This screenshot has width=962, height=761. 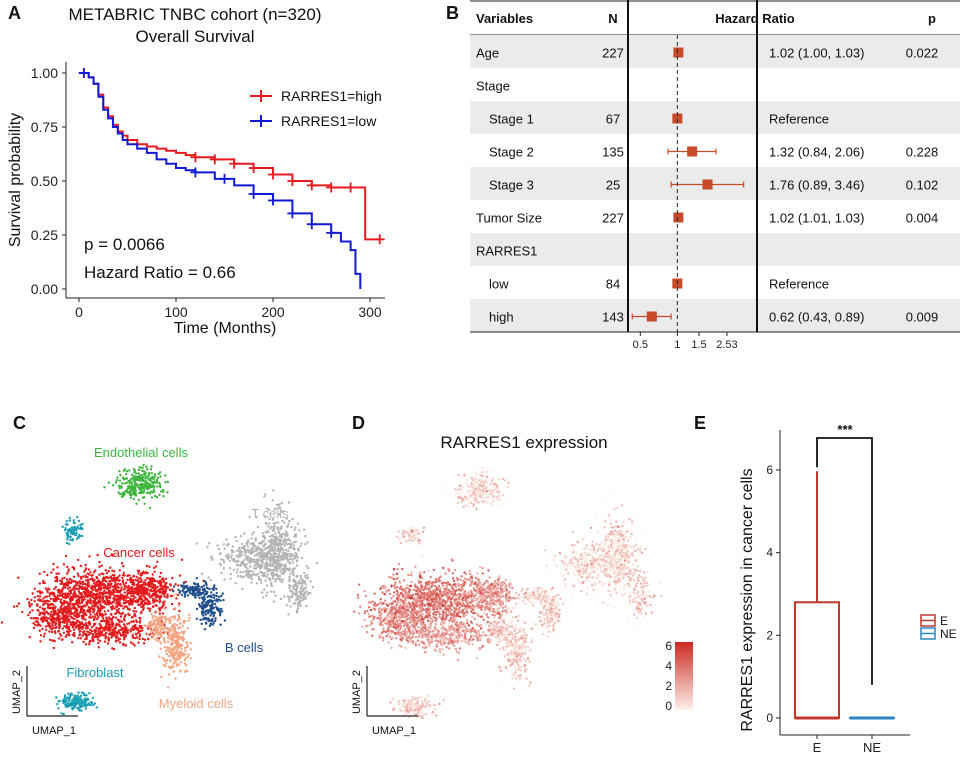 I want to click on km-y-label: Survival probability, so click(x=15, y=180).